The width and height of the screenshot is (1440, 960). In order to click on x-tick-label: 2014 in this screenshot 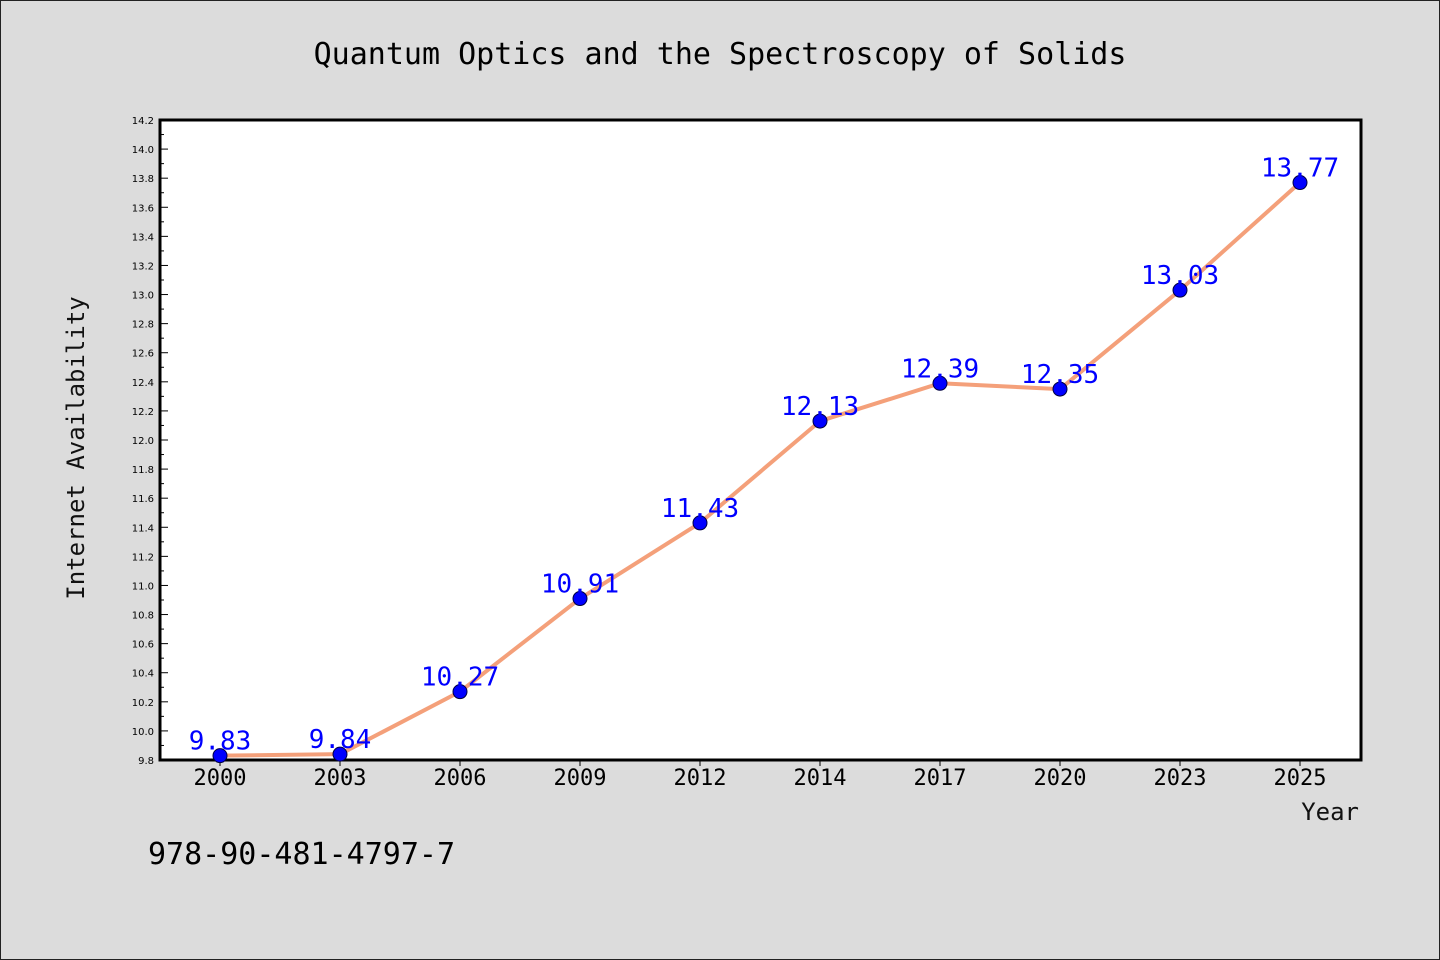, I will do `click(820, 778)`.